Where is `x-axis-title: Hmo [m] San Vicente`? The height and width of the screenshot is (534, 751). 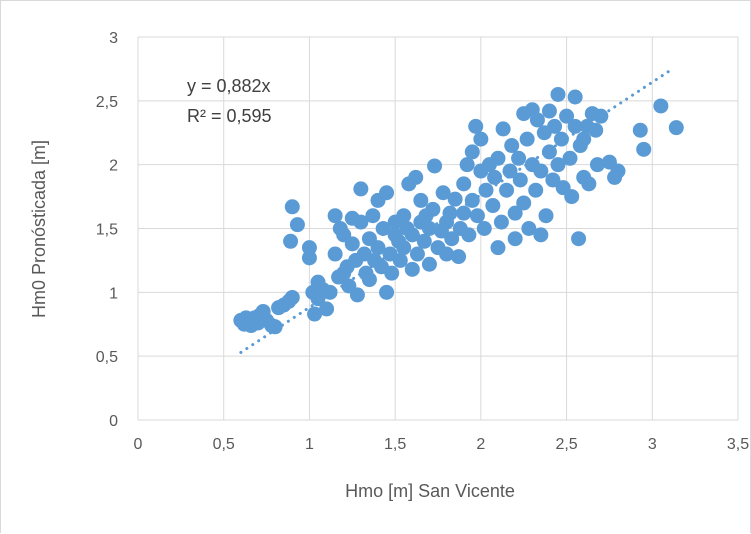
x-axis-title: Hmo [m] San Vicente is located at coordinates (430, 491).